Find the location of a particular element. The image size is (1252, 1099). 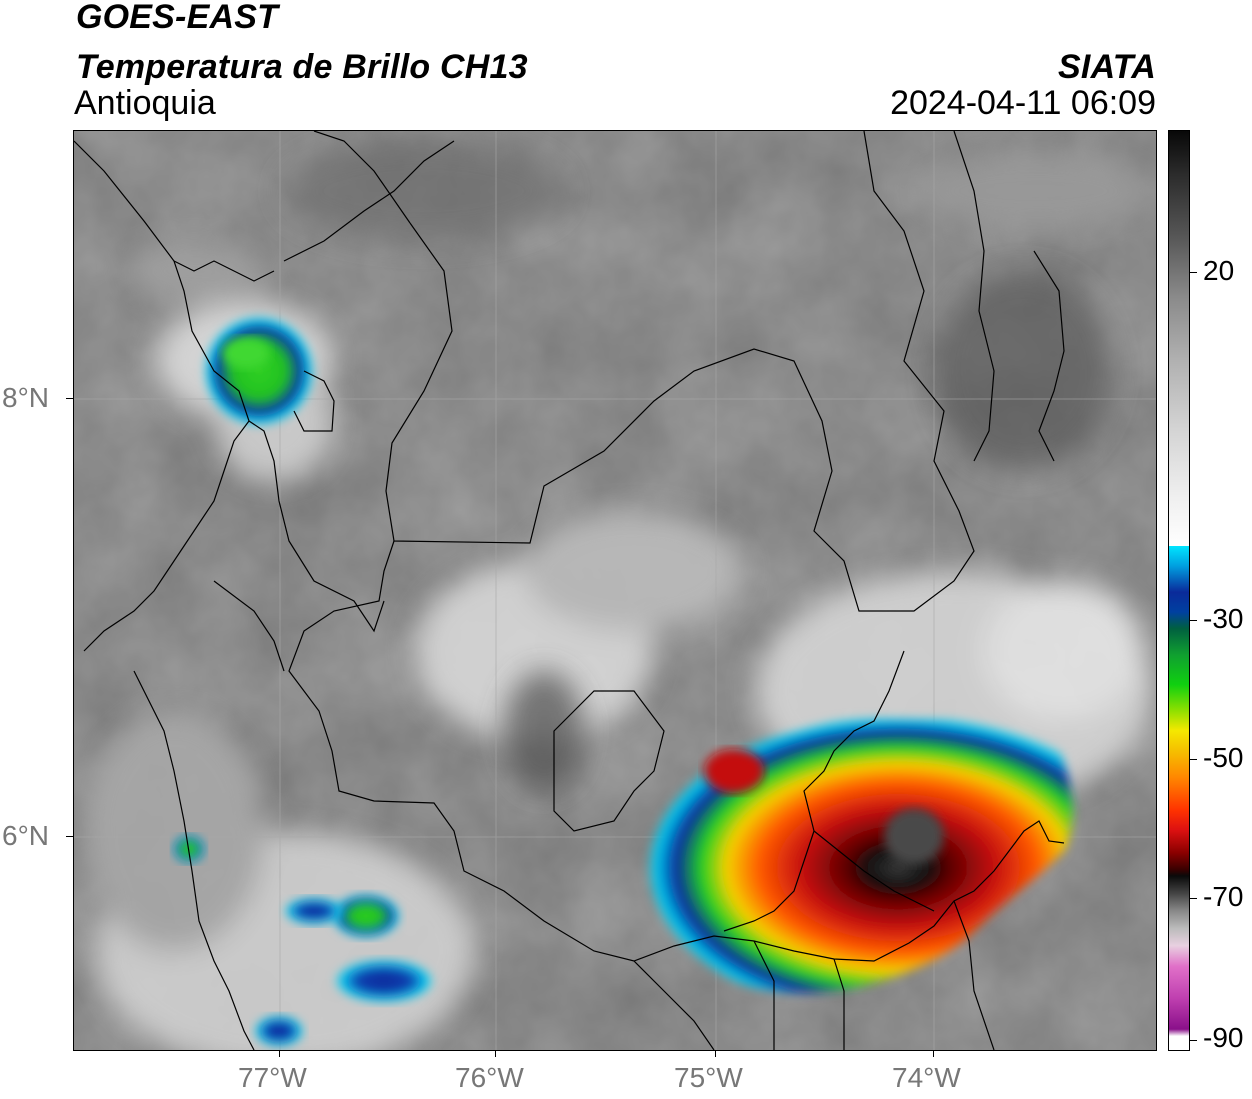

product-title: Temperatura de Brillo CH13 is located at coordinates (302, 67).